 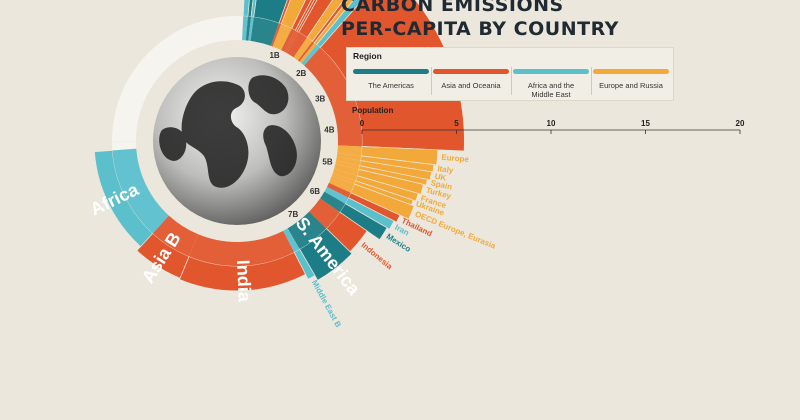 I want to click on bar-label: India, so click(x=244, y=281).